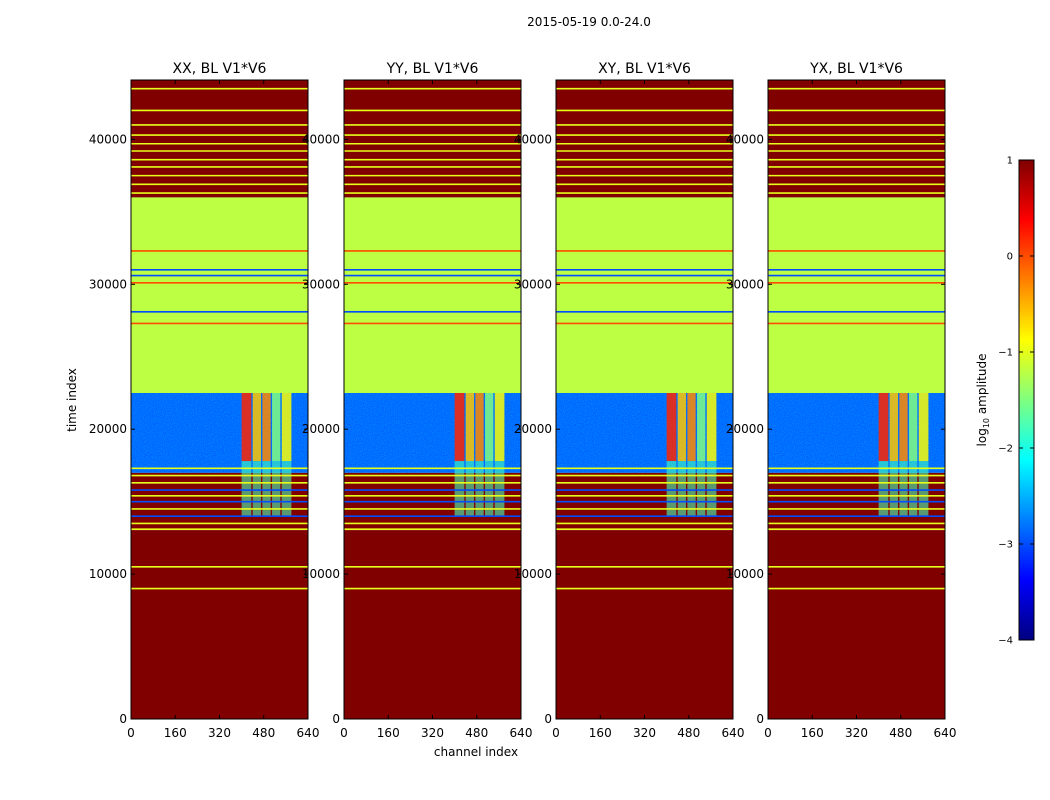 This screenshot has width=1050, height=800. What do you see at coordinates (1010, 161) in the screenshot?
I see `colorbar-tick-label: 1` at bounding box center [1010, 161].